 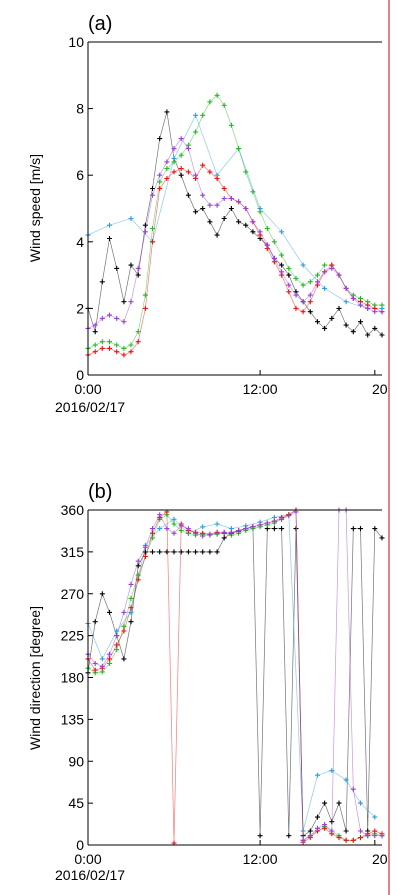 I want to click on panel-b-ytick-label: 45, so click(x=76, y=803).